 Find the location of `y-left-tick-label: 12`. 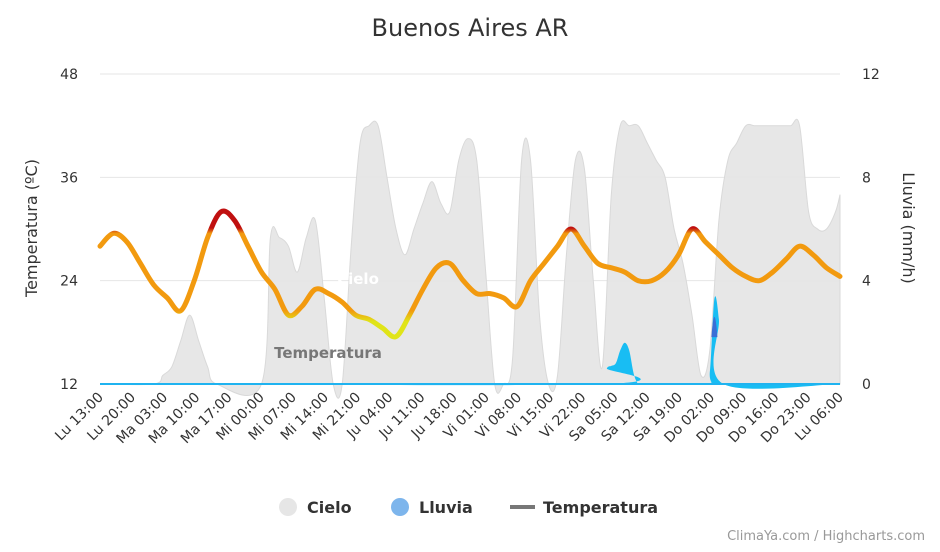

y-left-tick-label: 12 is located at coordinates (69, 385).